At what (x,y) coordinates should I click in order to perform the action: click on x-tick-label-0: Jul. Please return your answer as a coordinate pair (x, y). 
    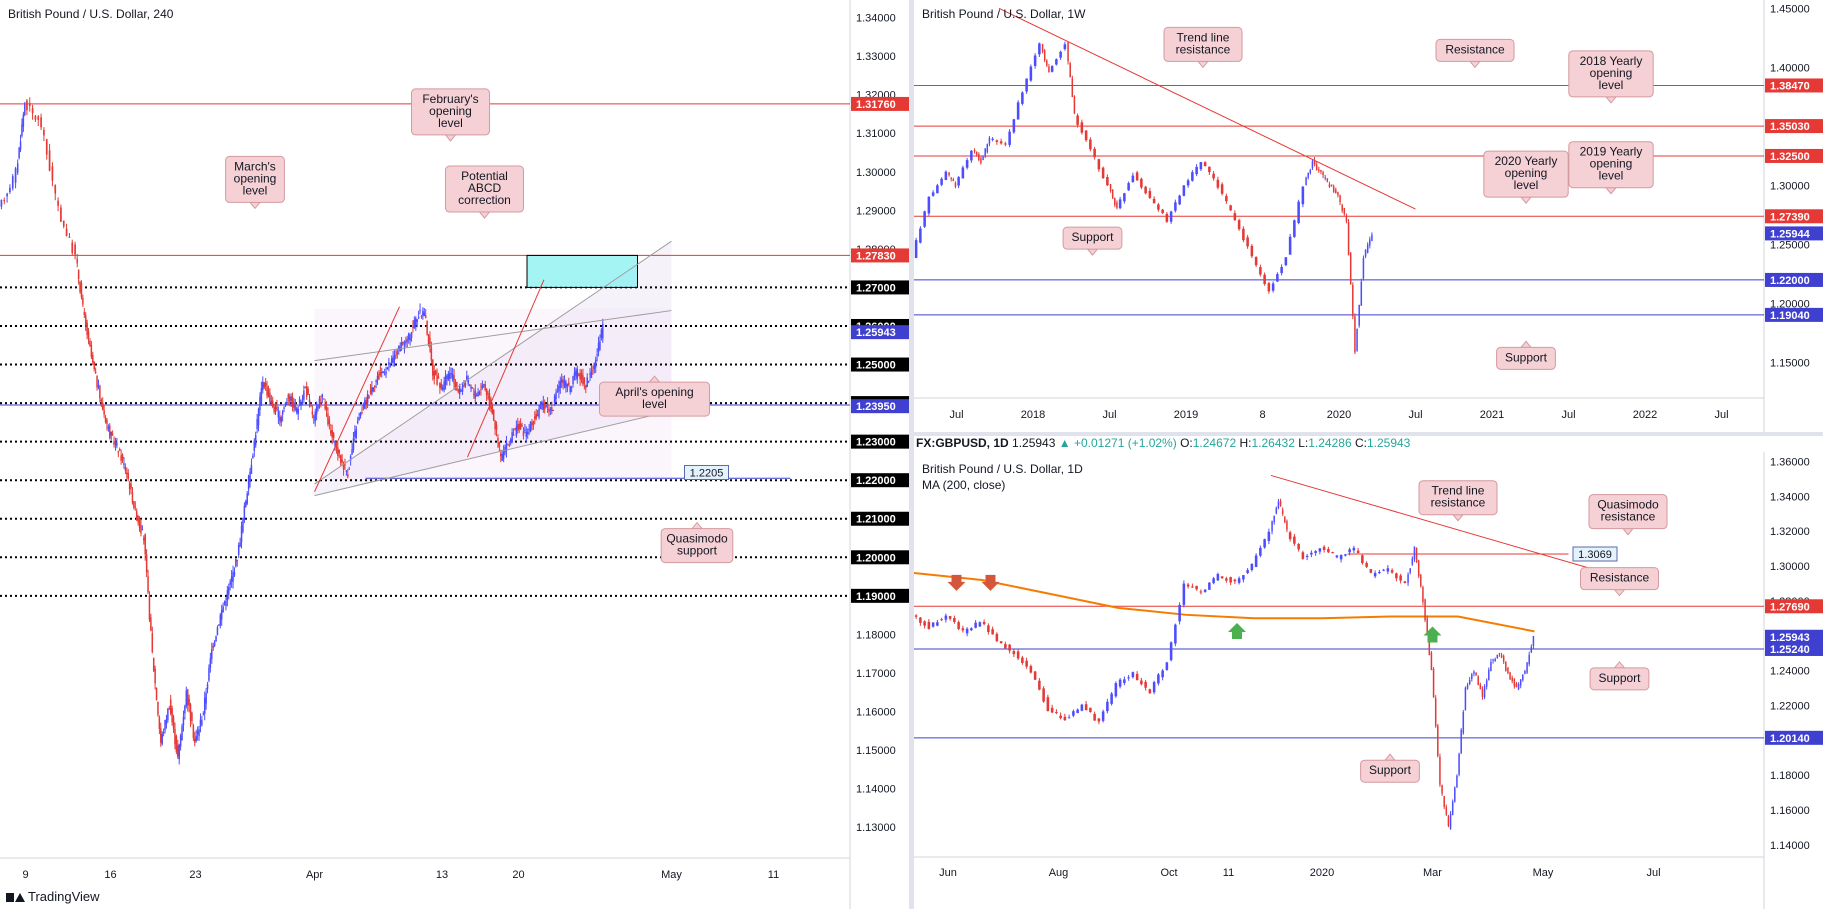
    Looking at the image, I should click on (956, 415).